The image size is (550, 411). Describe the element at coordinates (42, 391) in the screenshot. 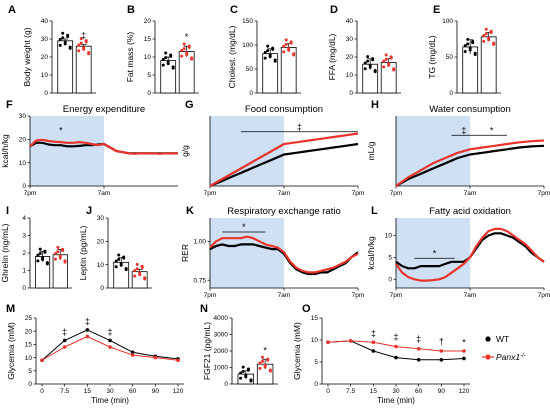

I see `panel-M-xtick-label: 0` at that location.